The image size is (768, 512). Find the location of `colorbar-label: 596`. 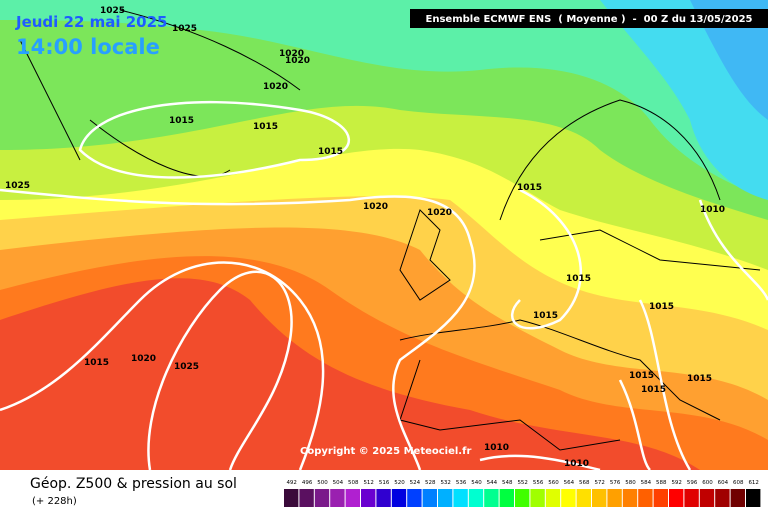

colorbar-label: 596 is located at coordinates (692, 483).